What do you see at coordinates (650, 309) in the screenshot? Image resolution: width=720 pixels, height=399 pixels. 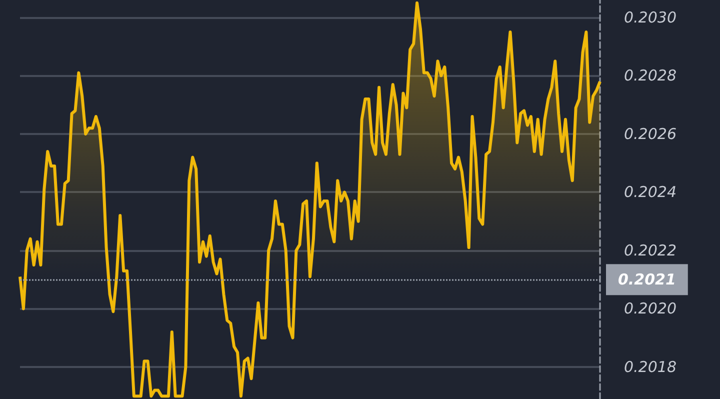 I see `y-tick-label: 0.2020` at bounding box center [650, 309].